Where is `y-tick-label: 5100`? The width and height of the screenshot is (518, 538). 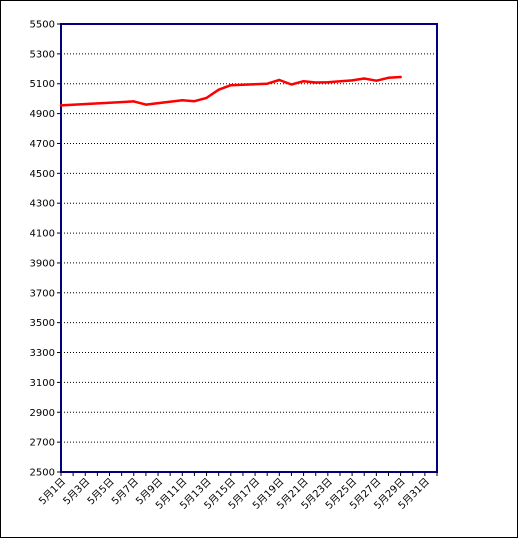
y-tick-label: 5100 is located at coordinates (42, 84).